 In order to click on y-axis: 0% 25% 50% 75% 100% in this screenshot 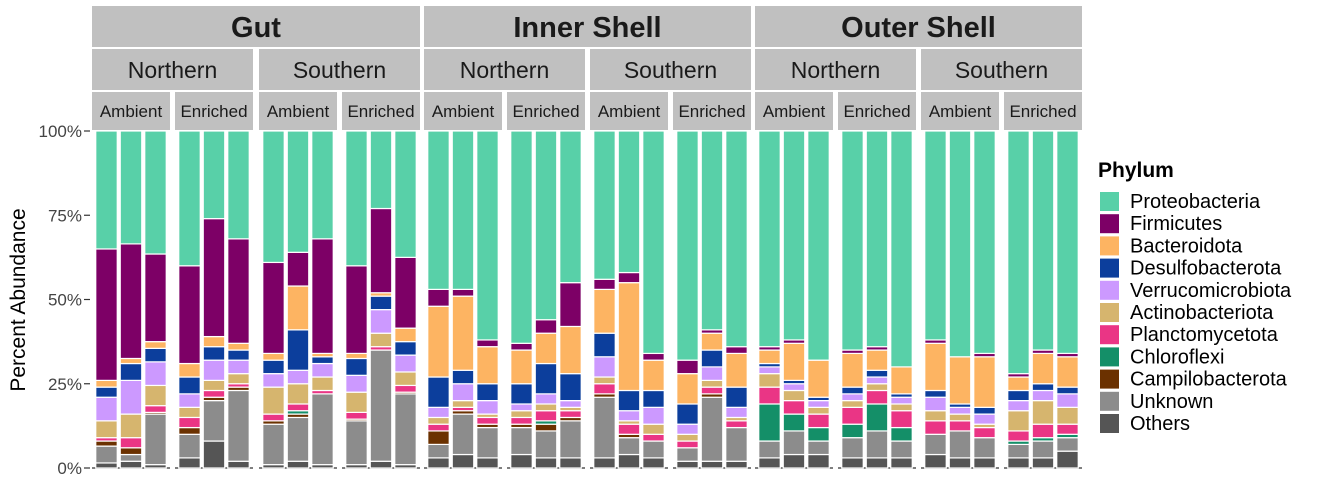, I will do `click(64, 300)`.